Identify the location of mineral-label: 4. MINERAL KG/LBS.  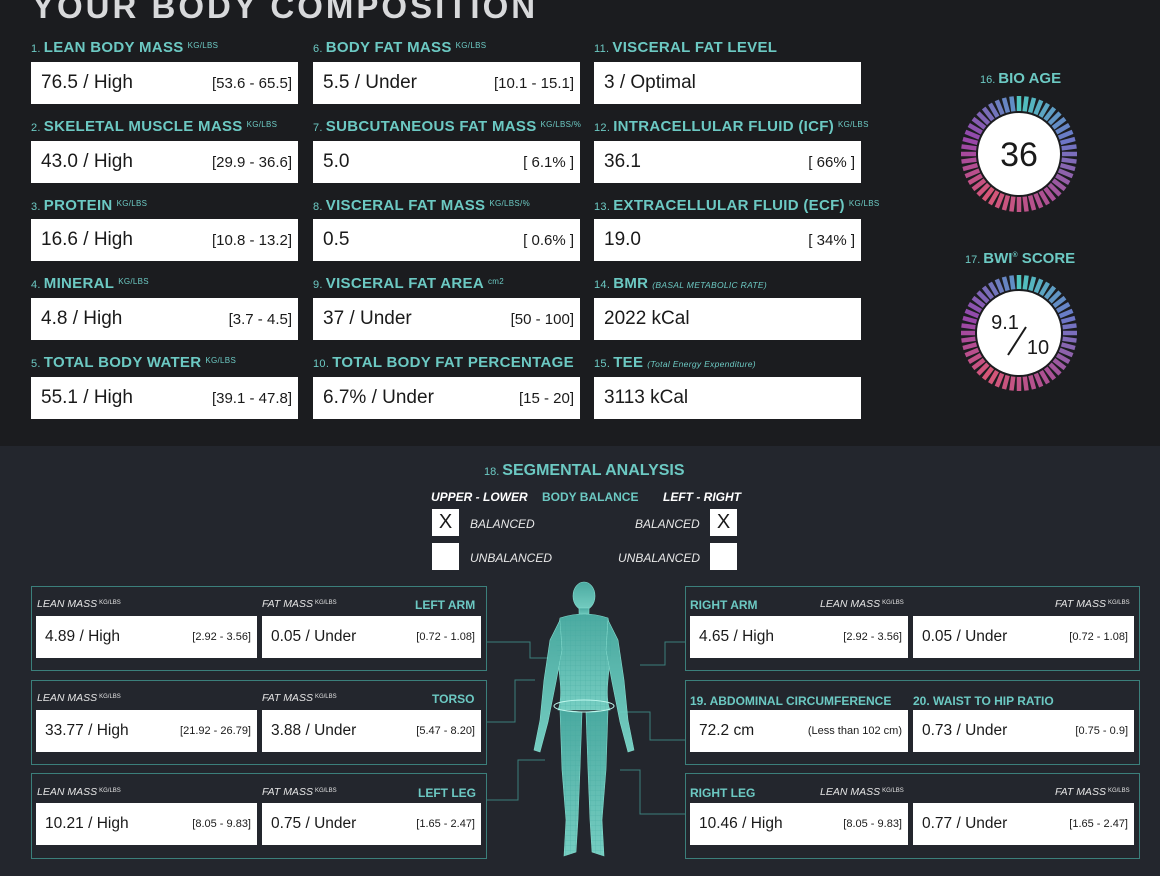
(90, 283).